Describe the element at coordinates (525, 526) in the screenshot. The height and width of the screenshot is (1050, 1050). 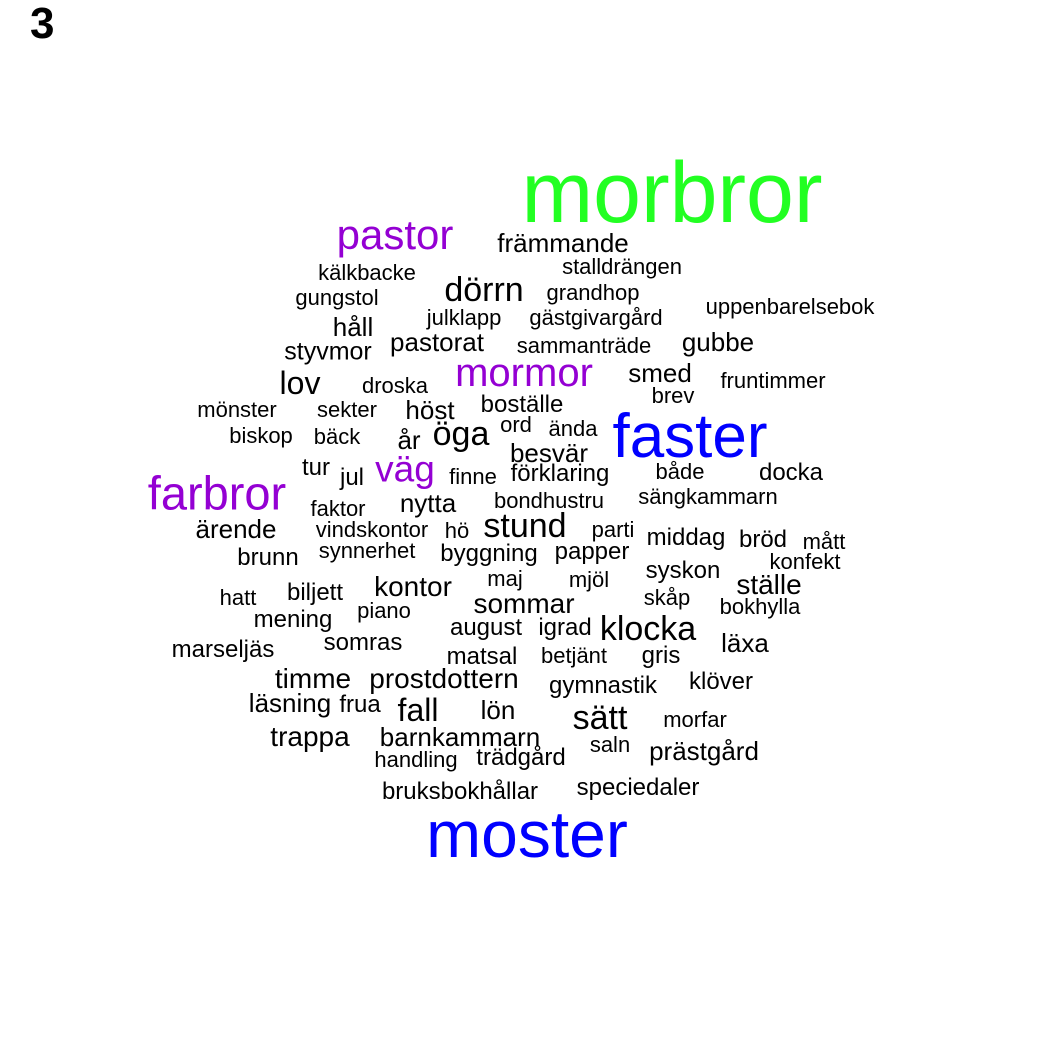
I see `word-cloud-word: stund` at that location.